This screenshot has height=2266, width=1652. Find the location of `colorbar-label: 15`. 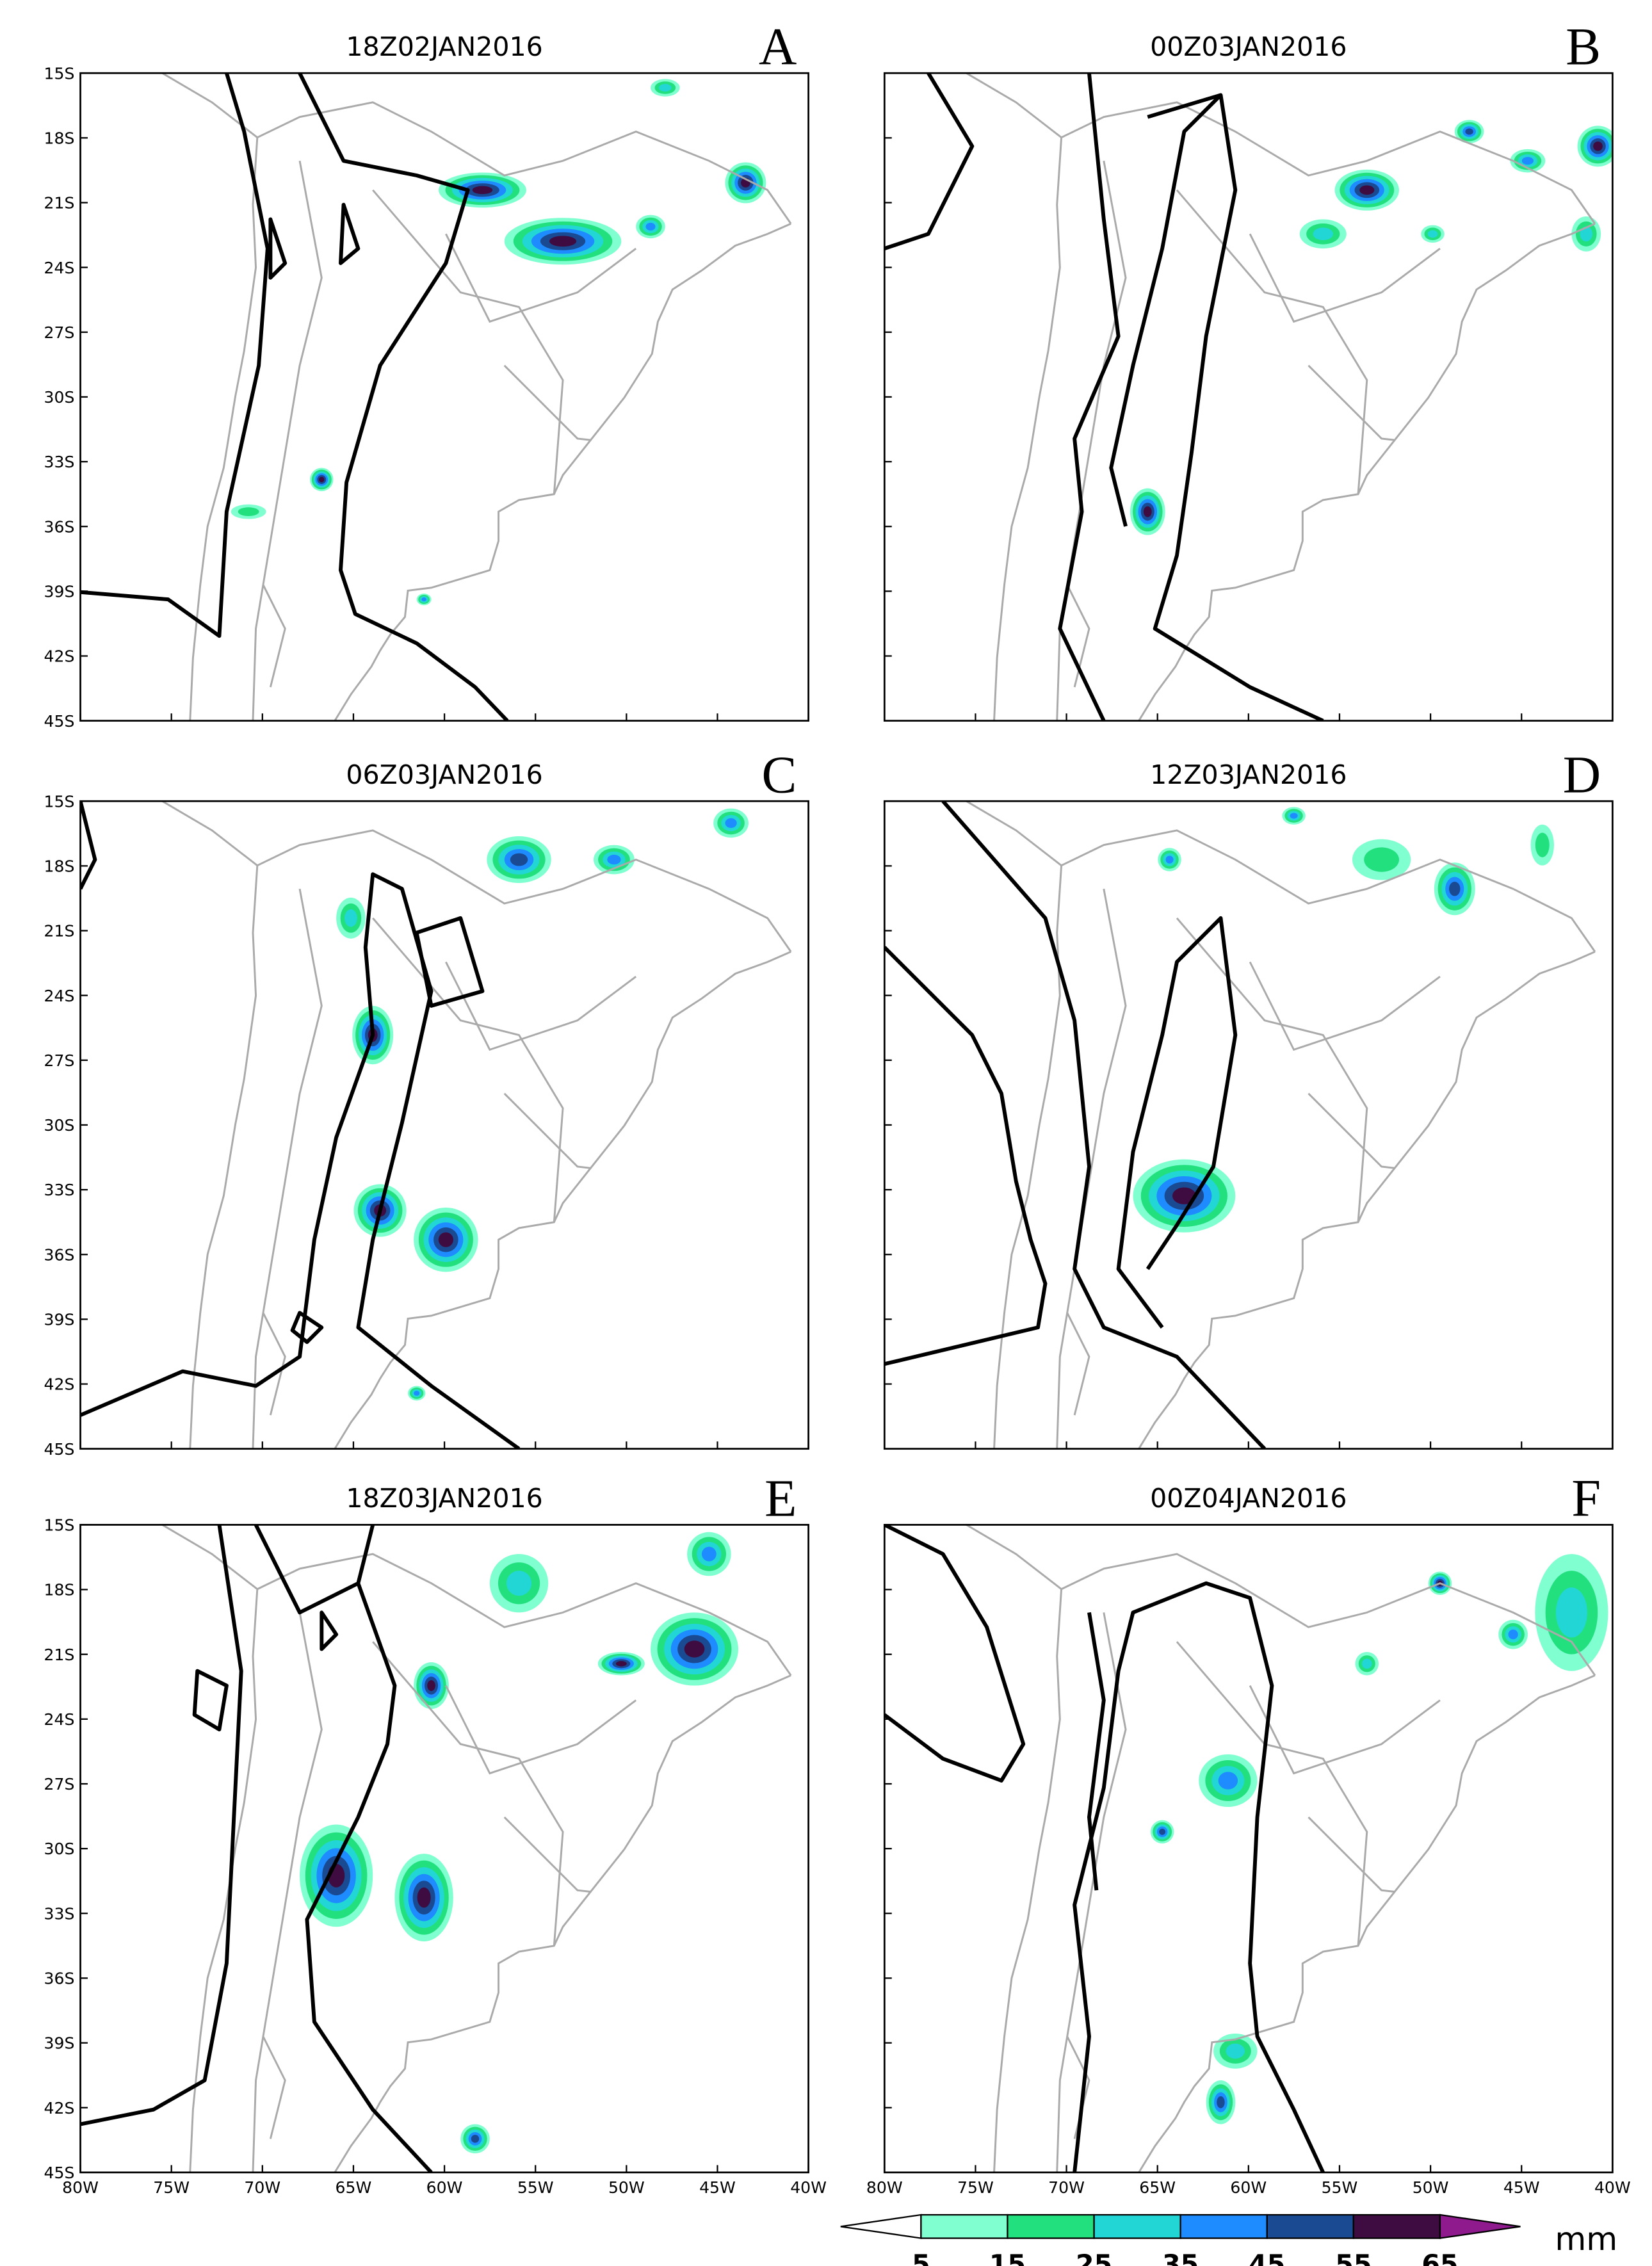

colorbar-label: 15 is located at coordinates (1008, 2257).